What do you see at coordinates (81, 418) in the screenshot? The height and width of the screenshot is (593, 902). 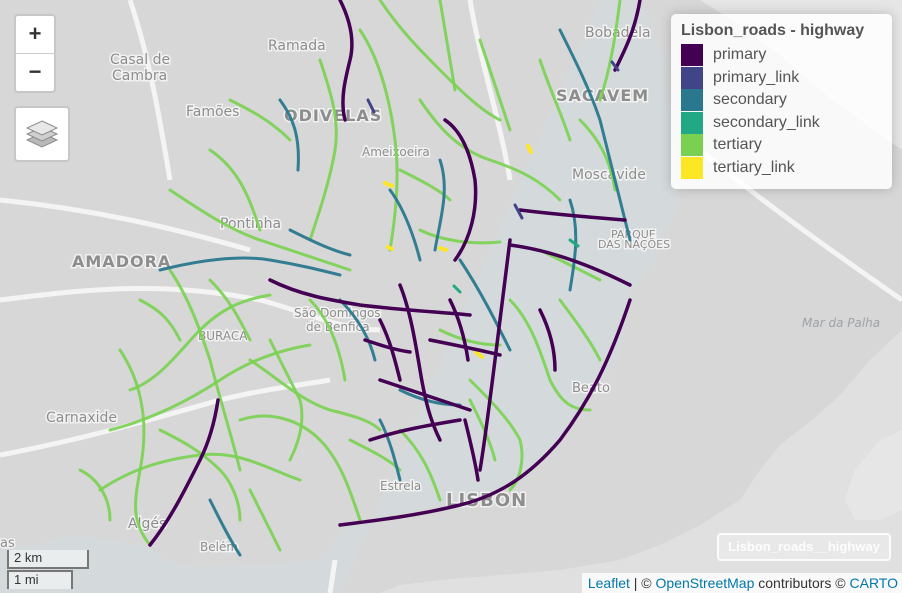 I see `place-carnaxide: Carnaxide` at bounding box center [81, 418].